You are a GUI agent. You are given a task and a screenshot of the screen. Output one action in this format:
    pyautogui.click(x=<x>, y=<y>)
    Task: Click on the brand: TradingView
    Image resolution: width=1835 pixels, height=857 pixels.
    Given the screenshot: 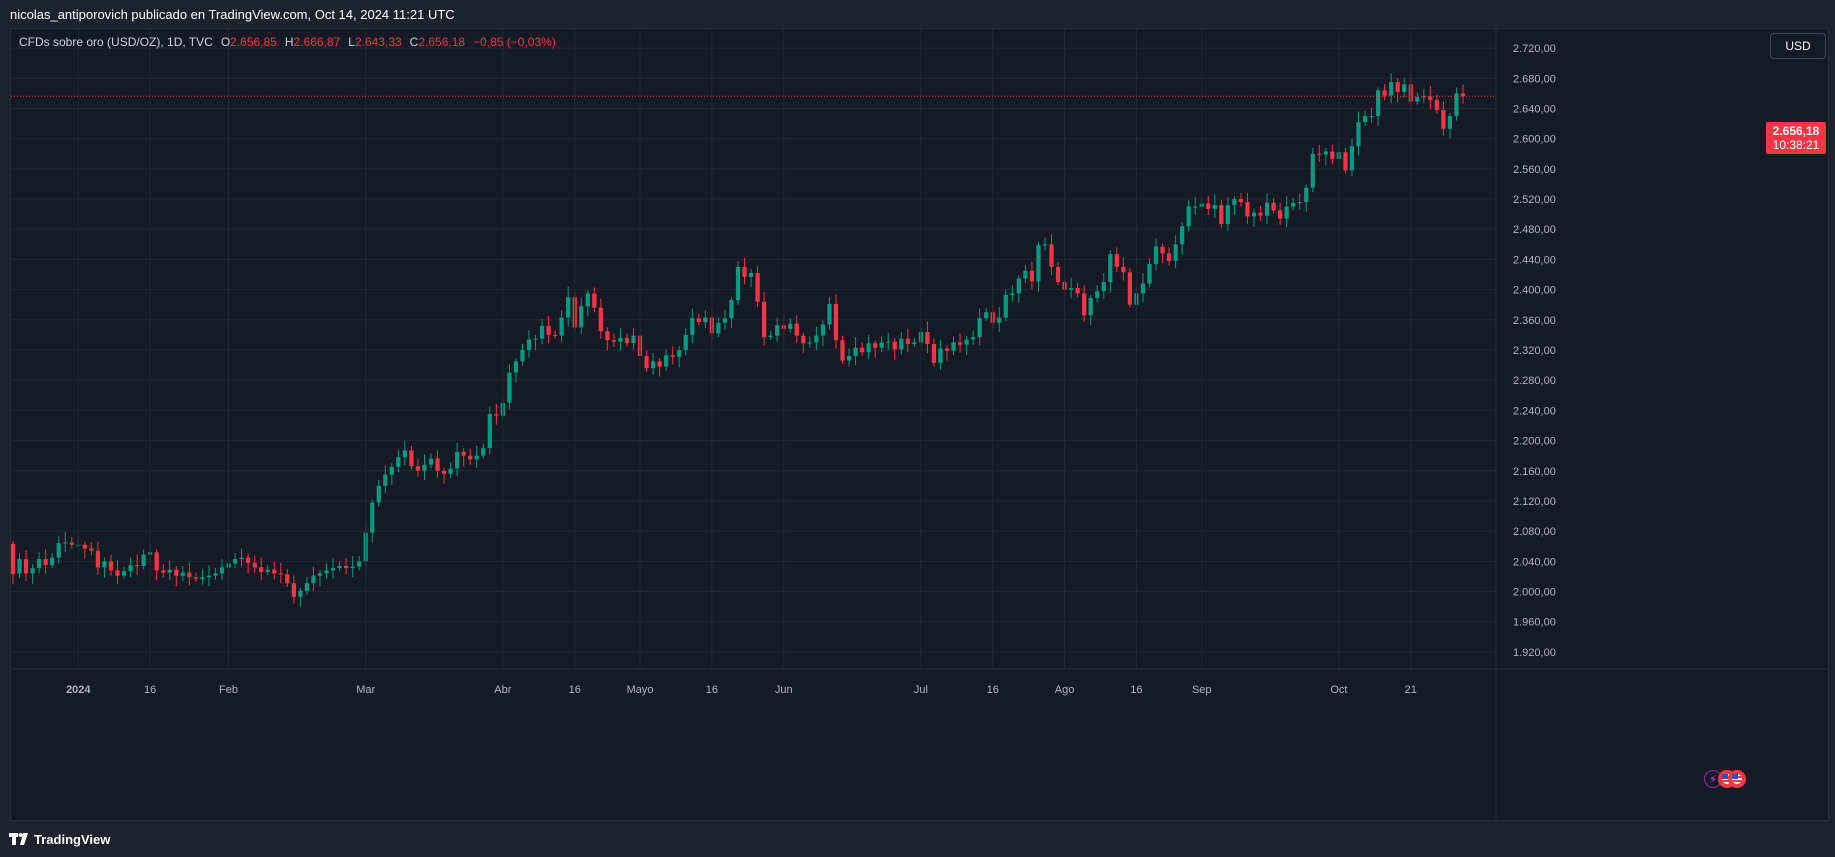 What is the action you would take?
    pyautogui.click(x=59, y=839)
    